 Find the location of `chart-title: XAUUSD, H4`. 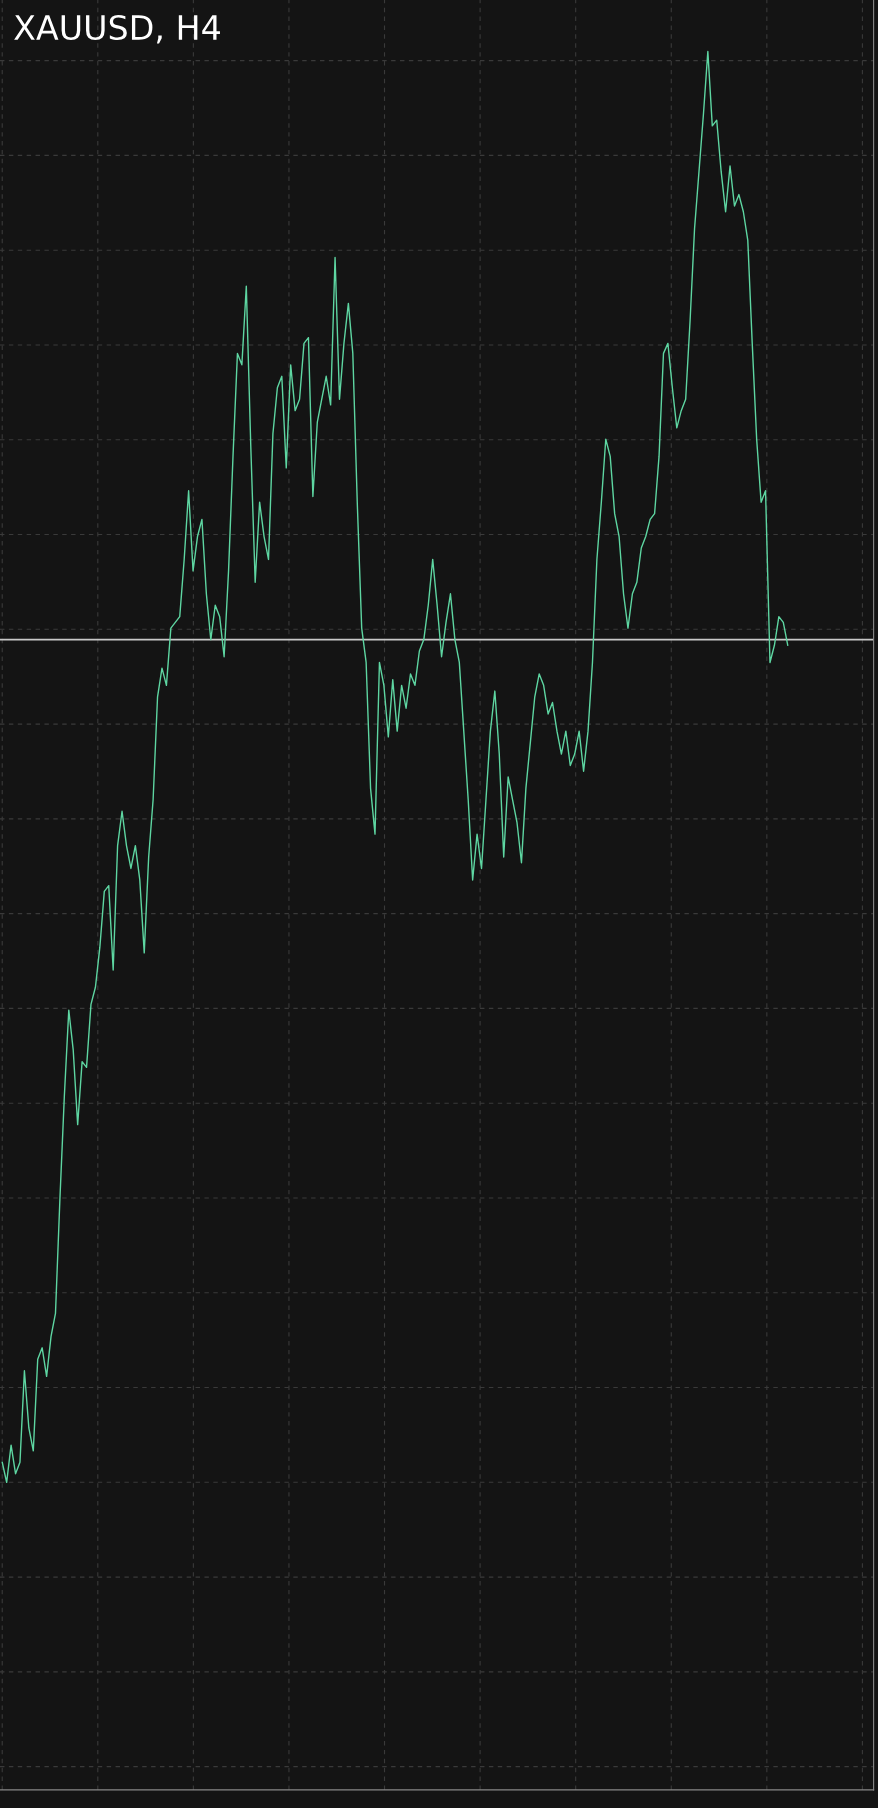

chart-title: XAUUSD, H4 is located at coordinates (117, 29).